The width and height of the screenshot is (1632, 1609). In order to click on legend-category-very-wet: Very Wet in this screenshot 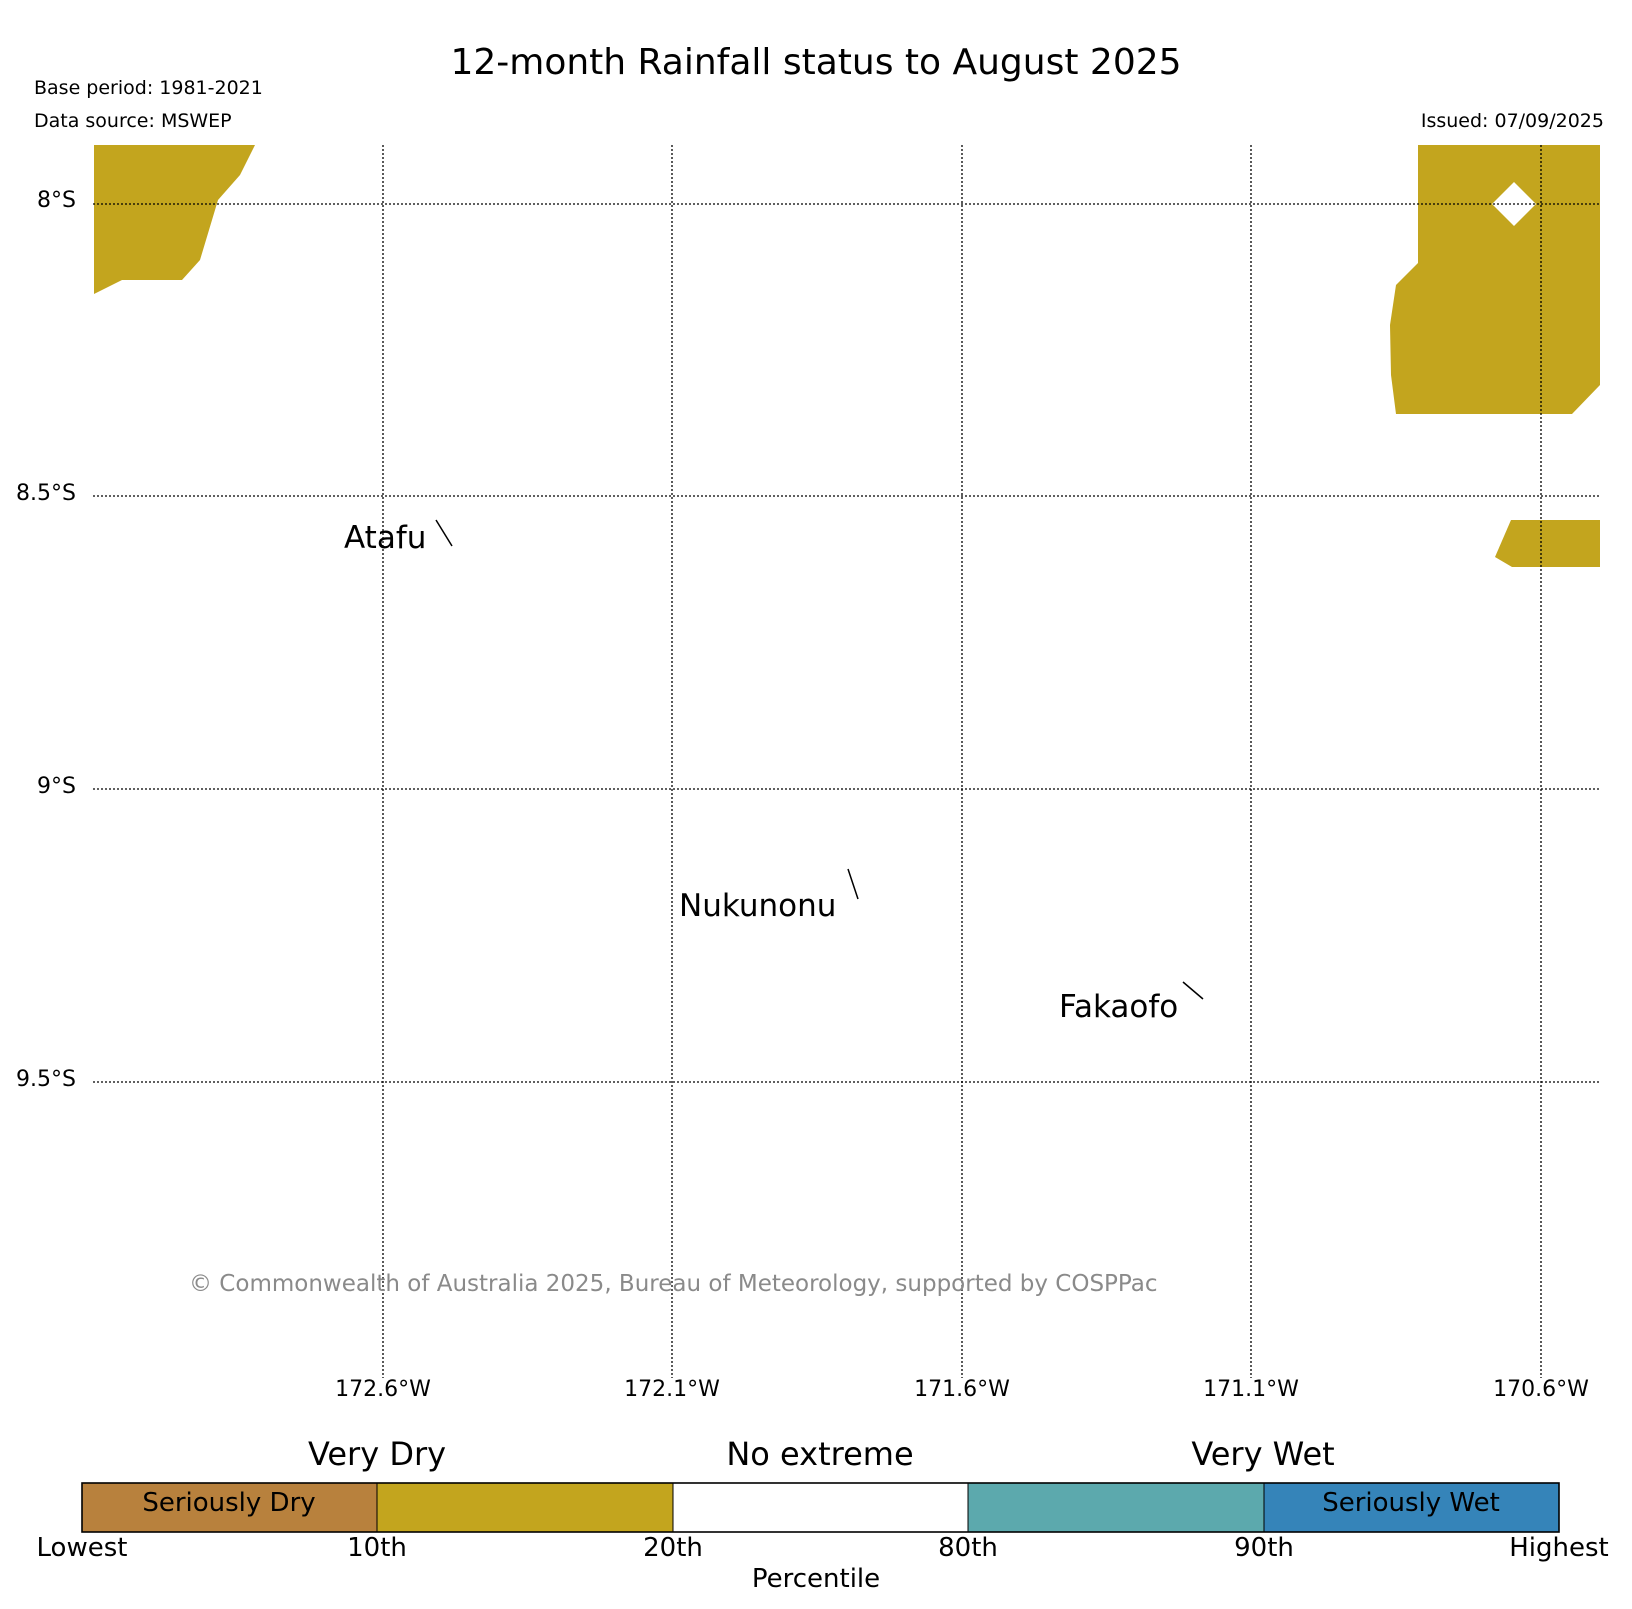, I will do `click(1263, 1454)`.